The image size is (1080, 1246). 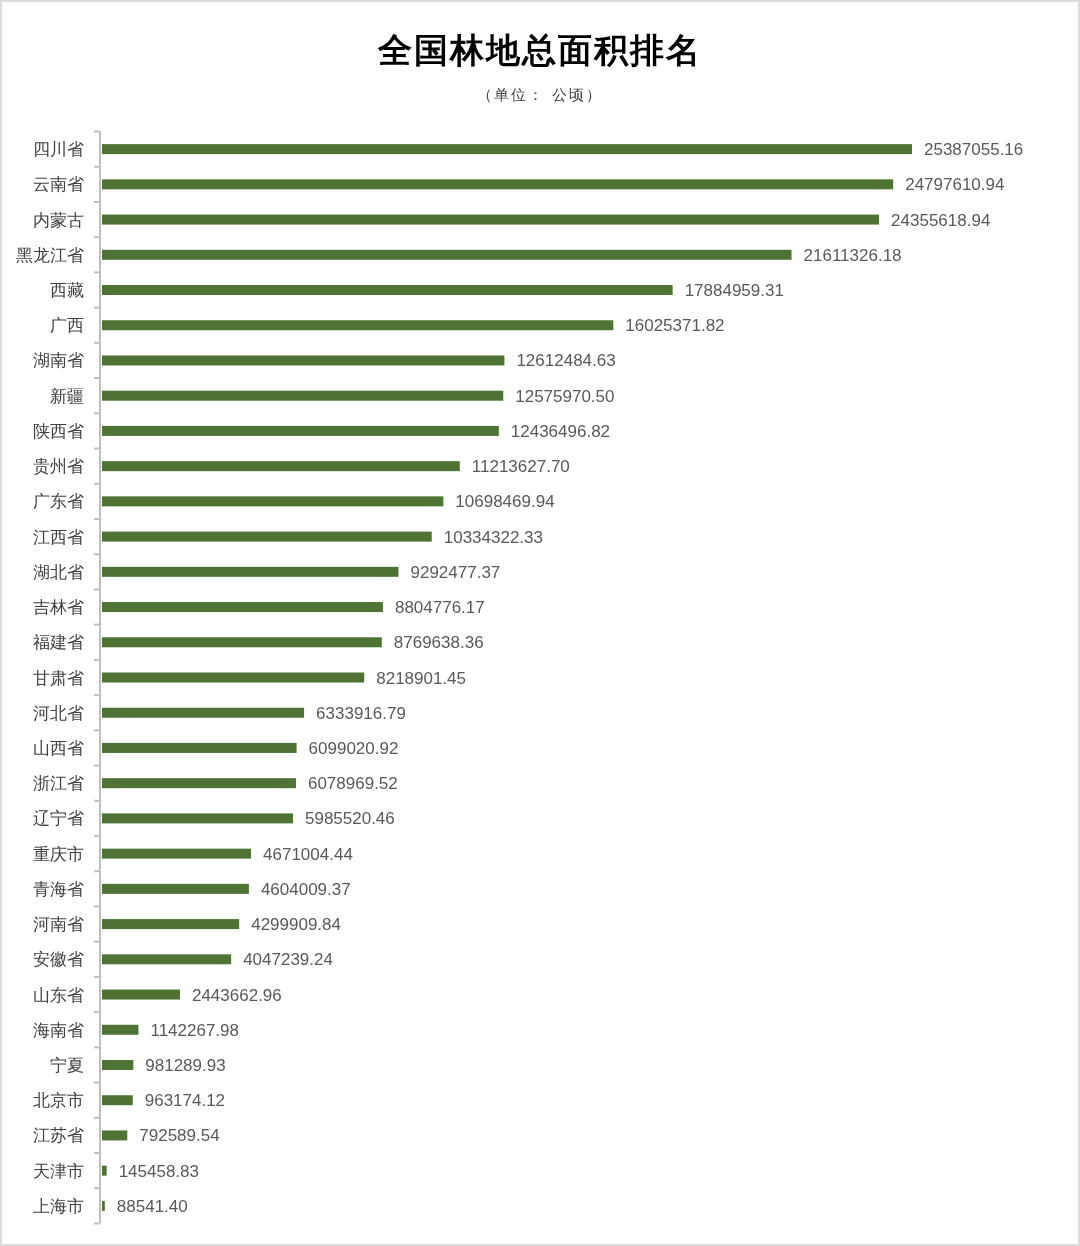 I want to click on category-label: 北京市, so click(x=58, y=1101).